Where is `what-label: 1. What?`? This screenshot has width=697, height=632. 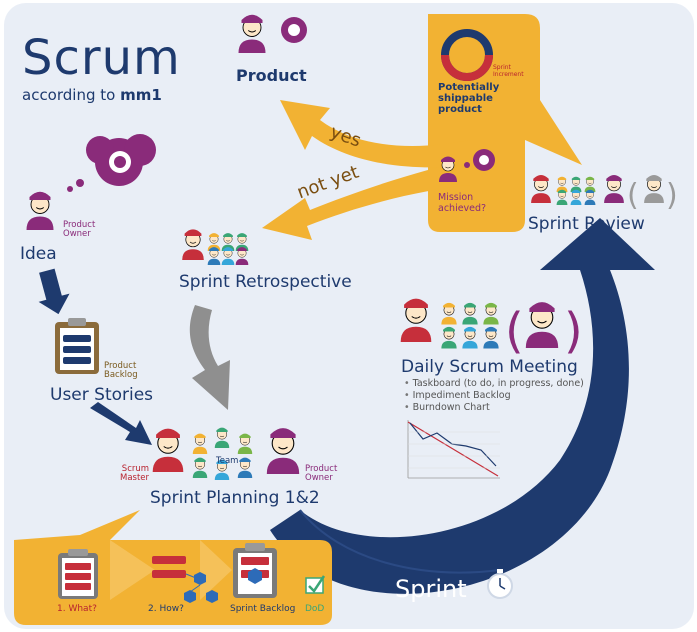
what-label: 1. What? is located at coordinates (77, 609).